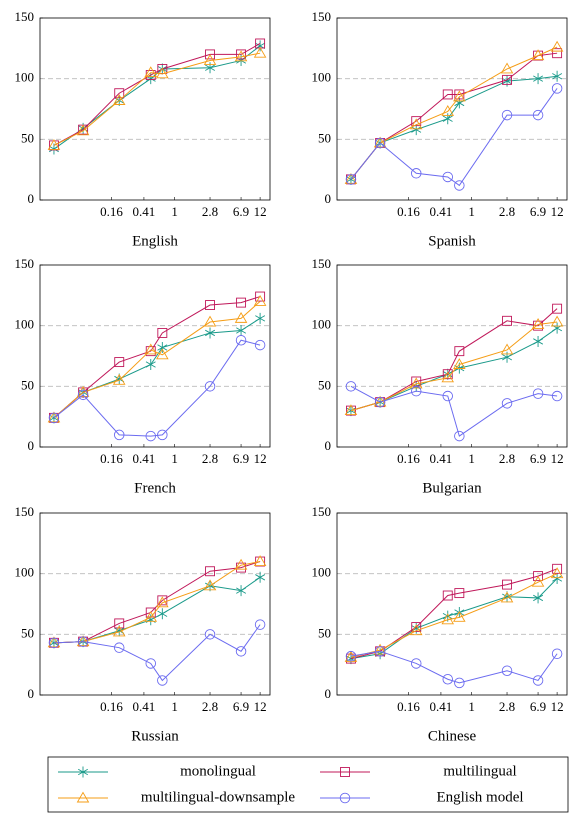  What do you see at coordinates (452, 736) in the screenshot?
I see `x-axis-label: Chinese` at bounding box center [452, 736].